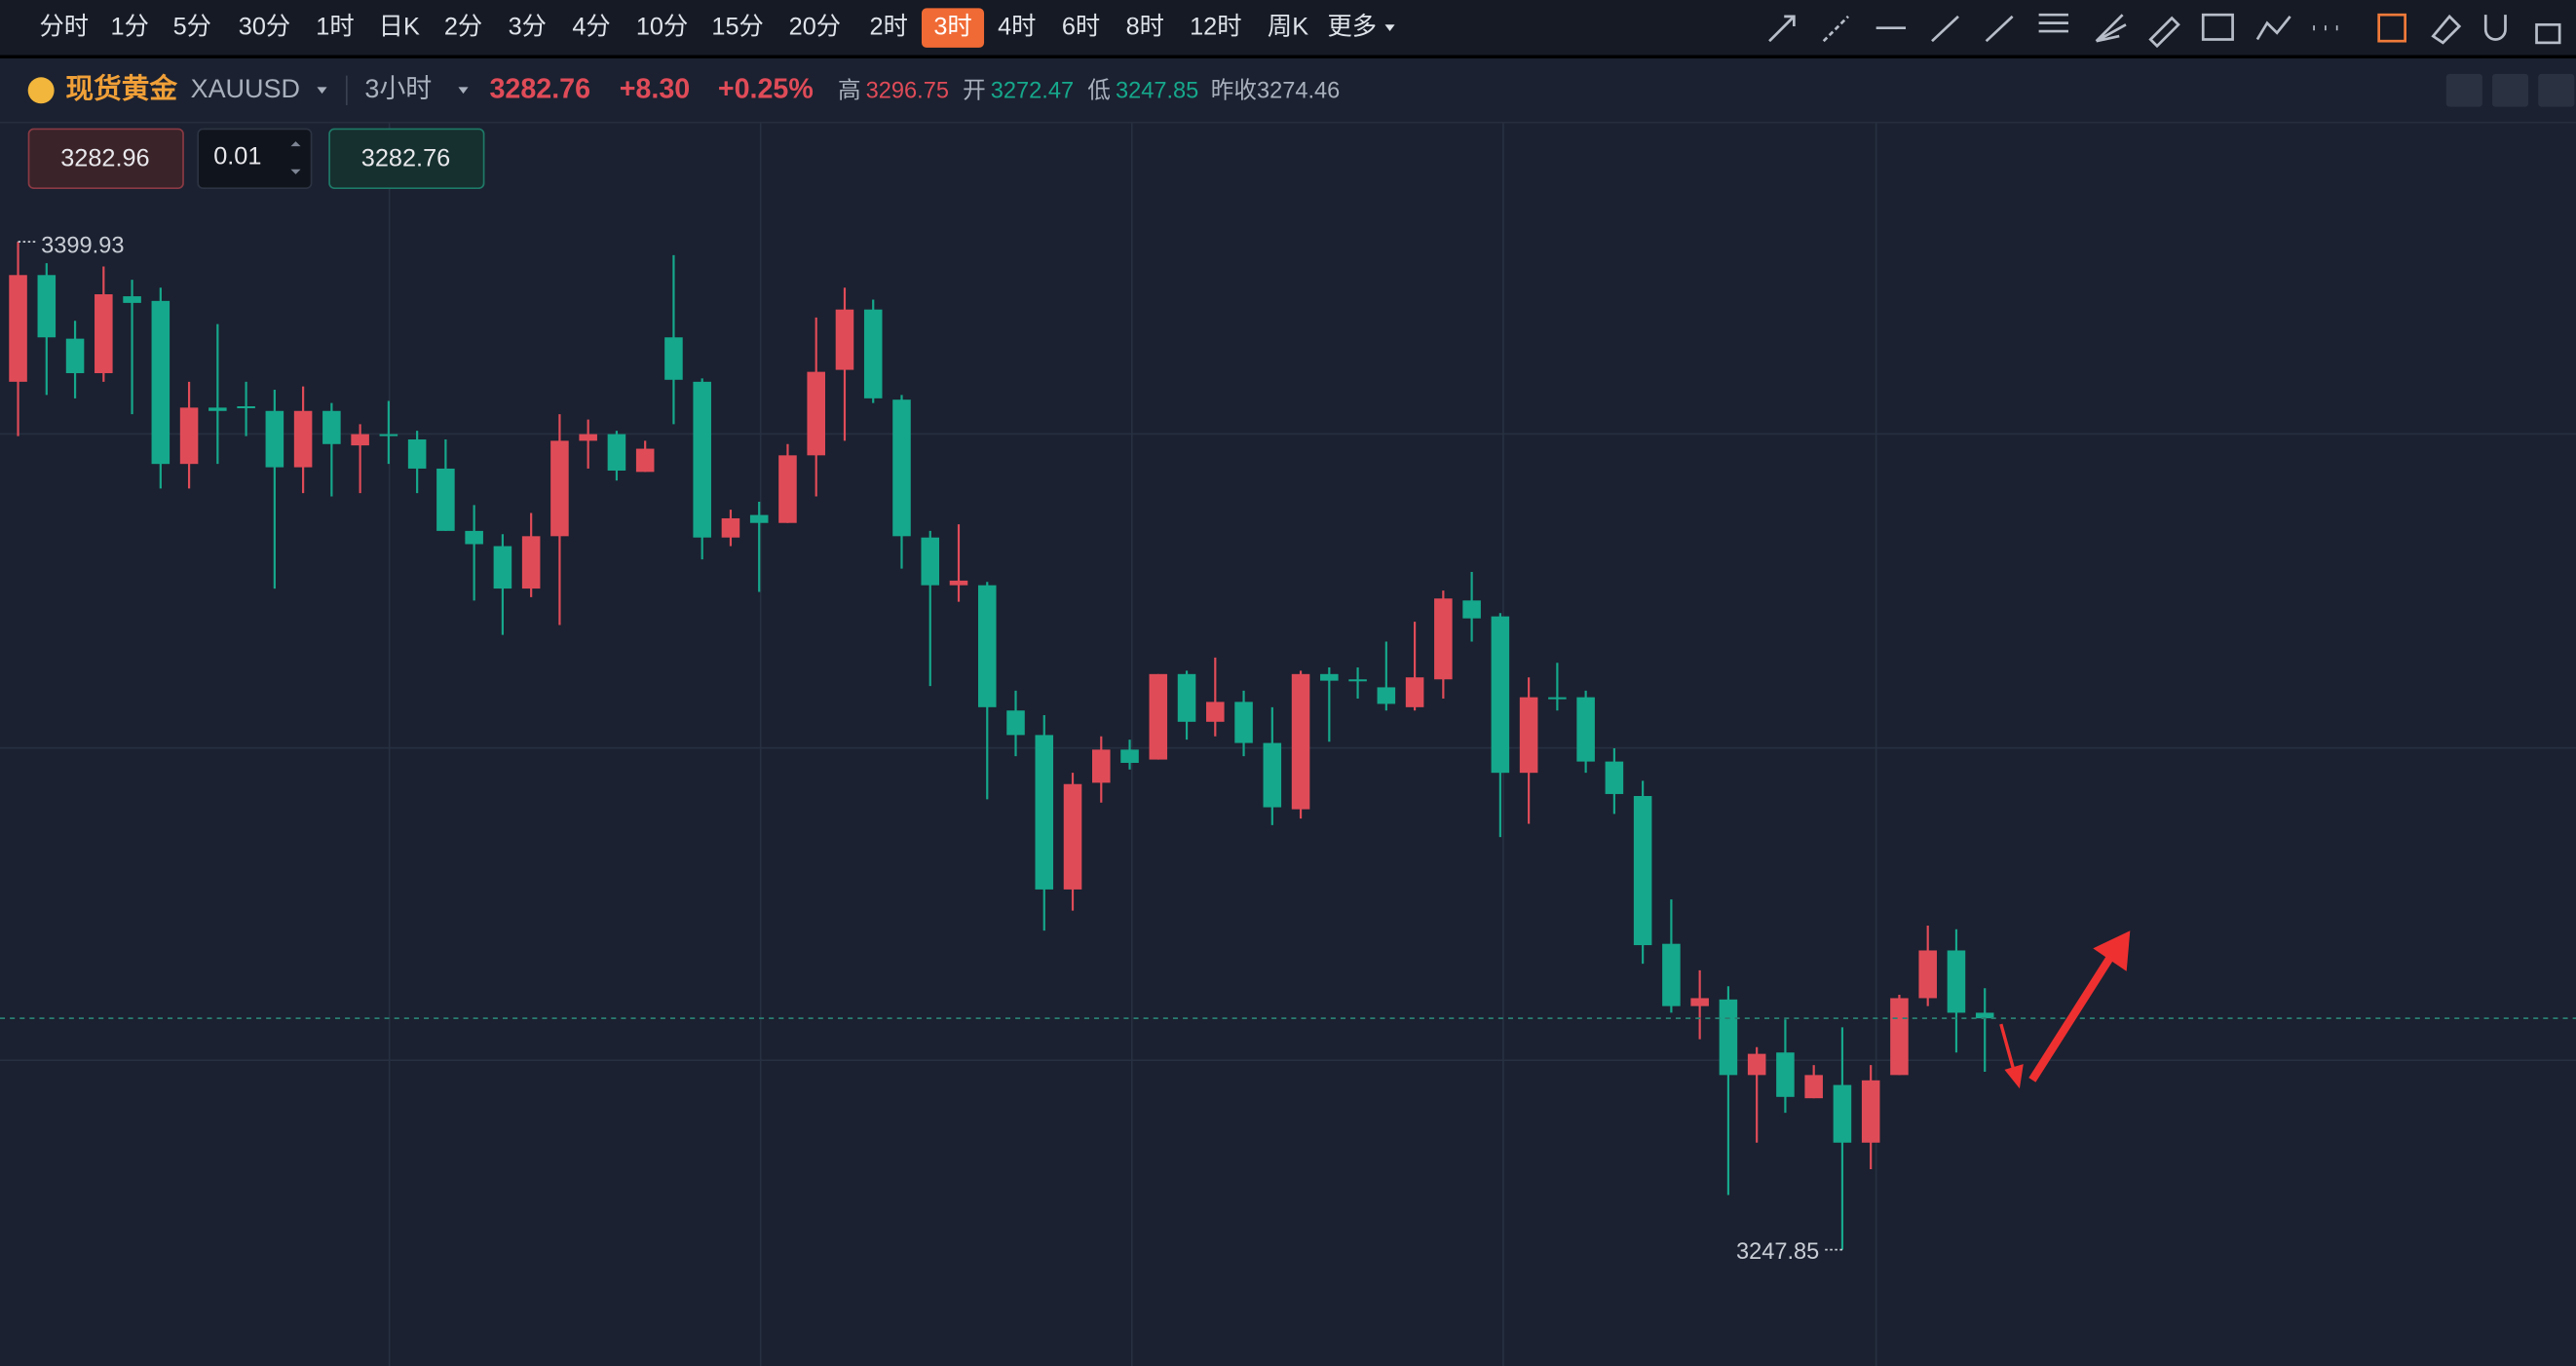 The width and height of the screenshot is (2576, 1366). What do you see at coordinates (121, 88) in the screenshot?
I see `symbol-name: 现货黄金` at bounding box center [121, 88].